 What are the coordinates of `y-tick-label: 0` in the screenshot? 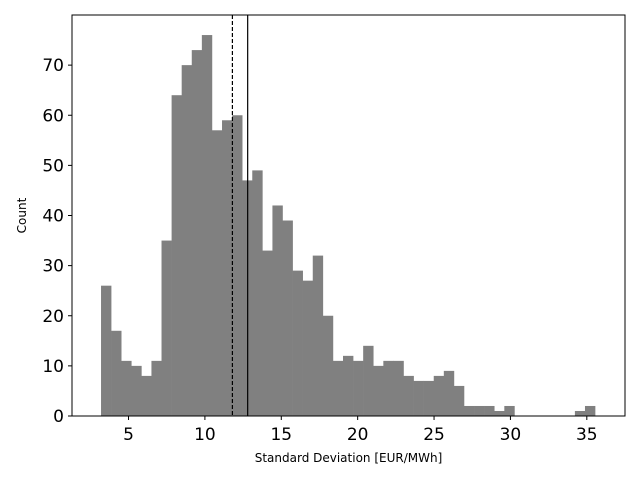 It's located at (58, 417).